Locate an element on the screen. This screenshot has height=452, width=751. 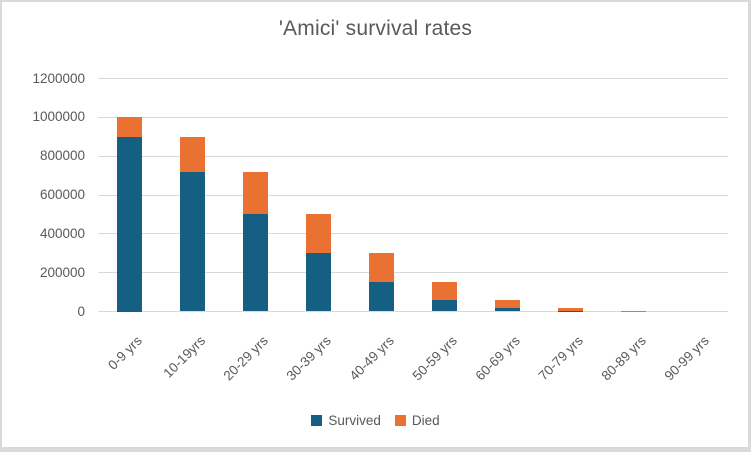
x-axis-category-label: 10-19yrs is located at coordinates (184, 357).